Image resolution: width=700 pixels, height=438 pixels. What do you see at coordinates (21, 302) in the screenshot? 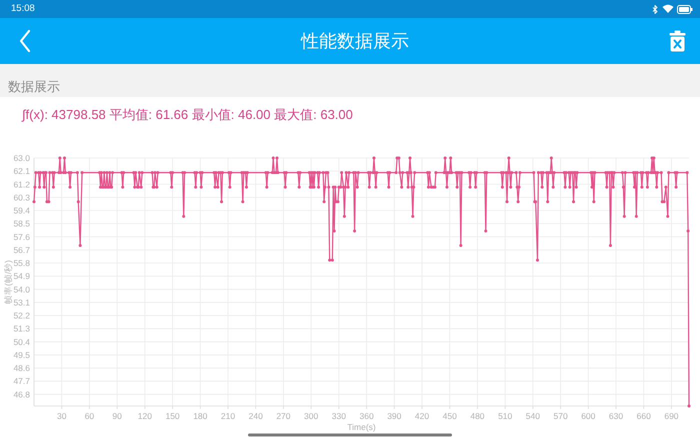
I see `y-tick-label: 53.1` at bounding box center [21, 302].